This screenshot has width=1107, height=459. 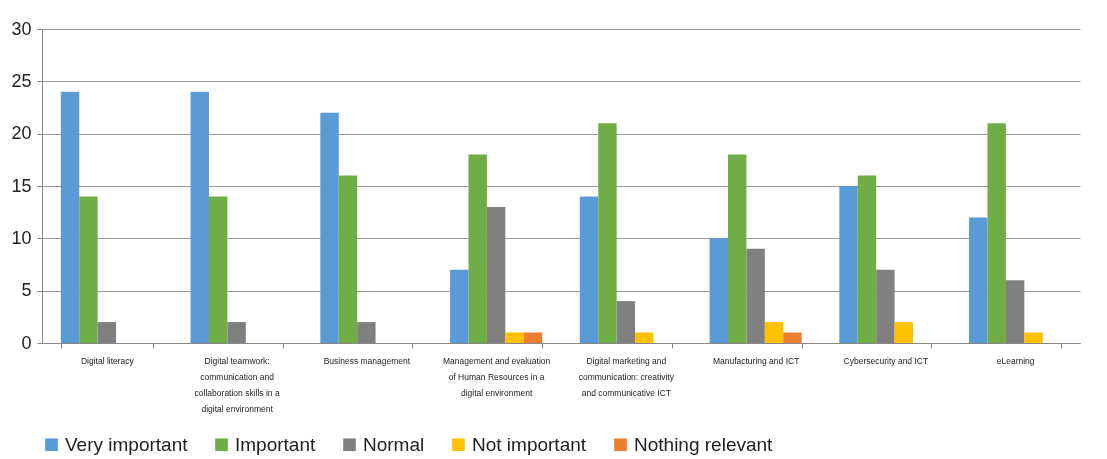 What do you see at coordinates (127, 444) in the screenshot?
I see `legend-label: Very important` at bounding box center [127, 444].